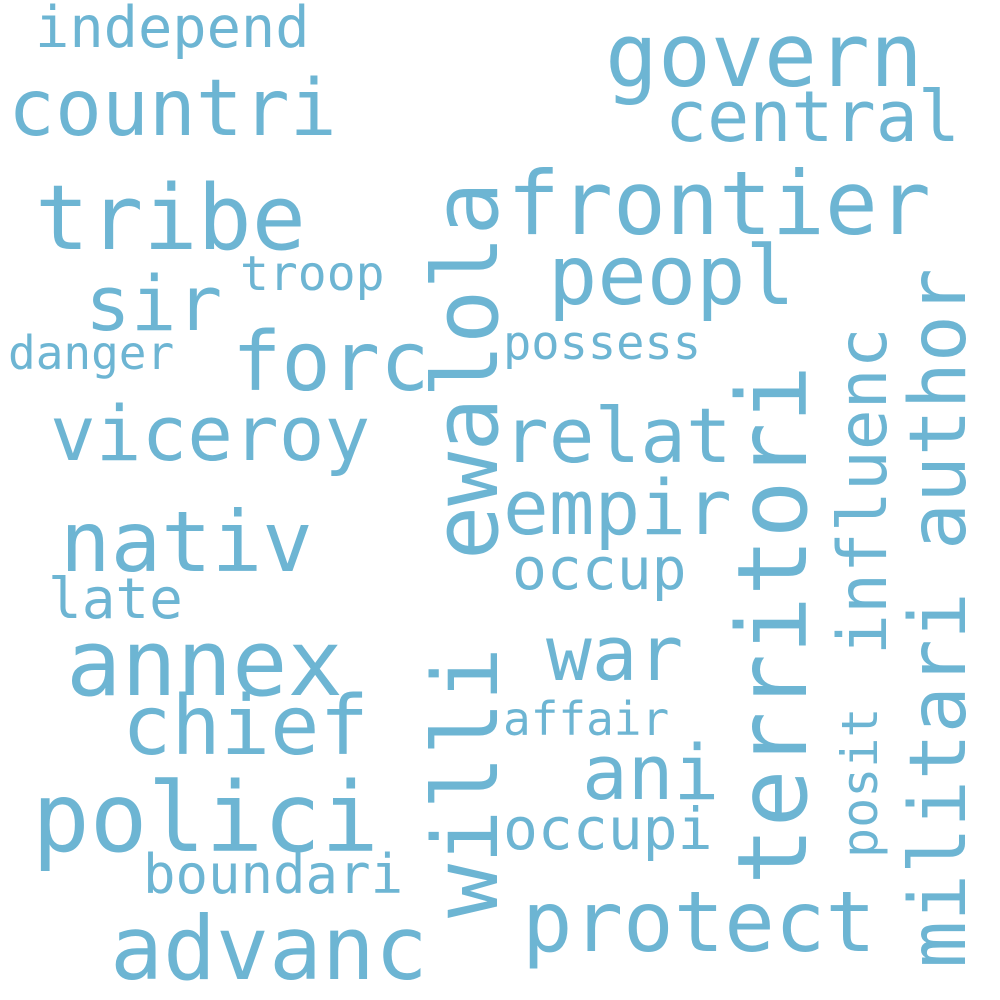 The height and width of the screenshot is (1000, 1000). I want to click on word-tribe: tribe, so click(170, 218).